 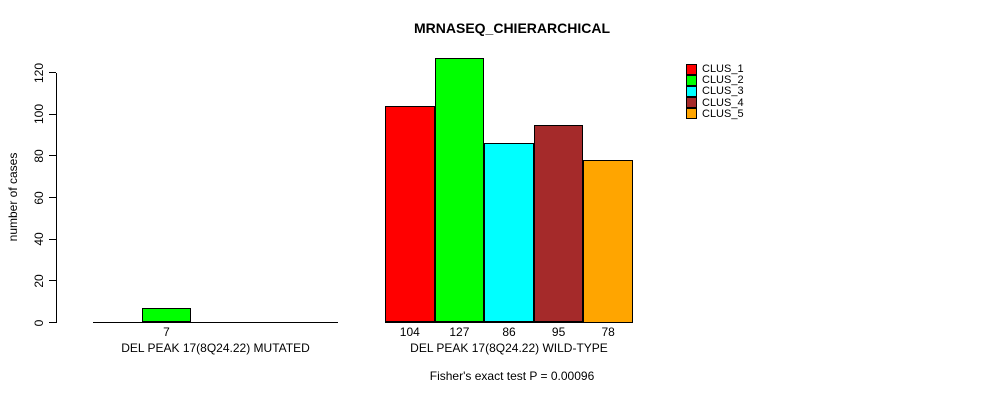 What do you see at coordinates (215, 348) in the screenshot?
I see `group-label: DEL PEAK 17(8Q24.22) MUTATED` at bounding box center [215, 348].